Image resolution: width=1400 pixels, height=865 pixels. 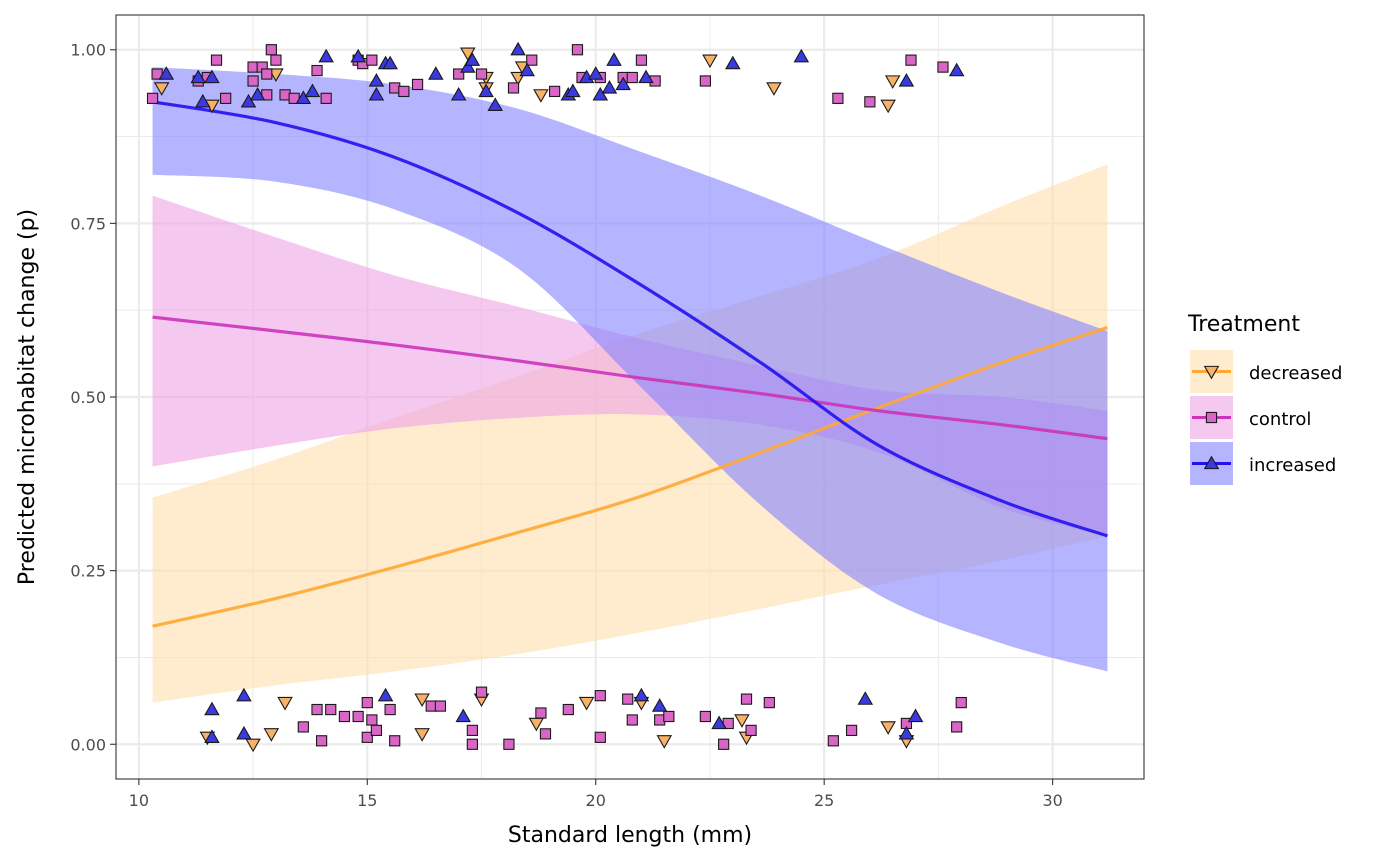 I want to click on legend-key-decreased, so click(x=1211, y=371).